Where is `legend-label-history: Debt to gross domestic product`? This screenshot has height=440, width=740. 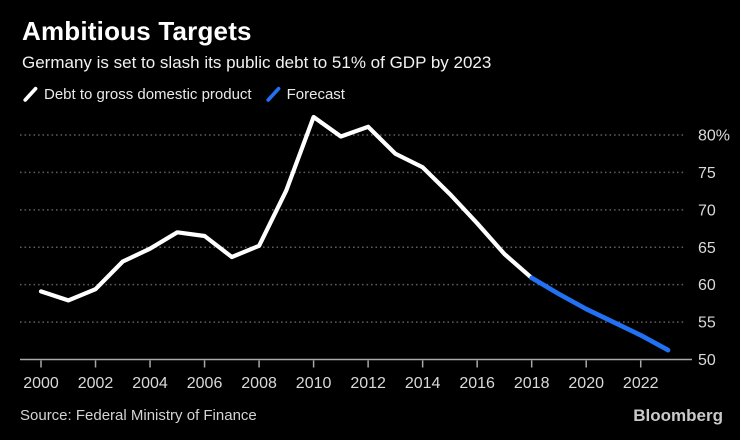 legend-label-history: Debt to gross domestic product is located at coordinates (148, 94).